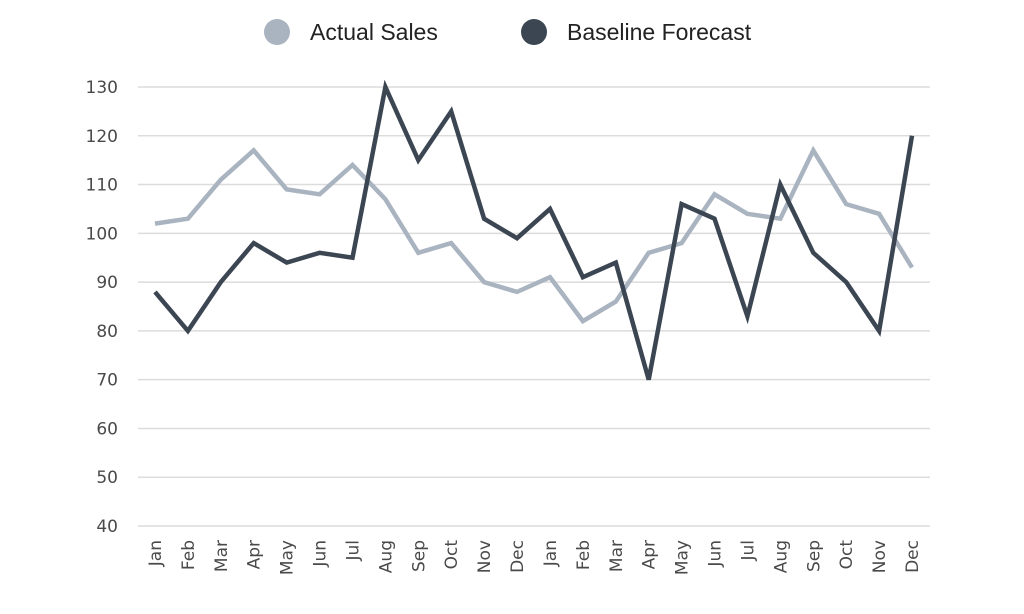 The image size is (1024, 614). Describe the element at coordinates (288, 557) in the screenshot. I see `x-tick-label-4: May` at that location.